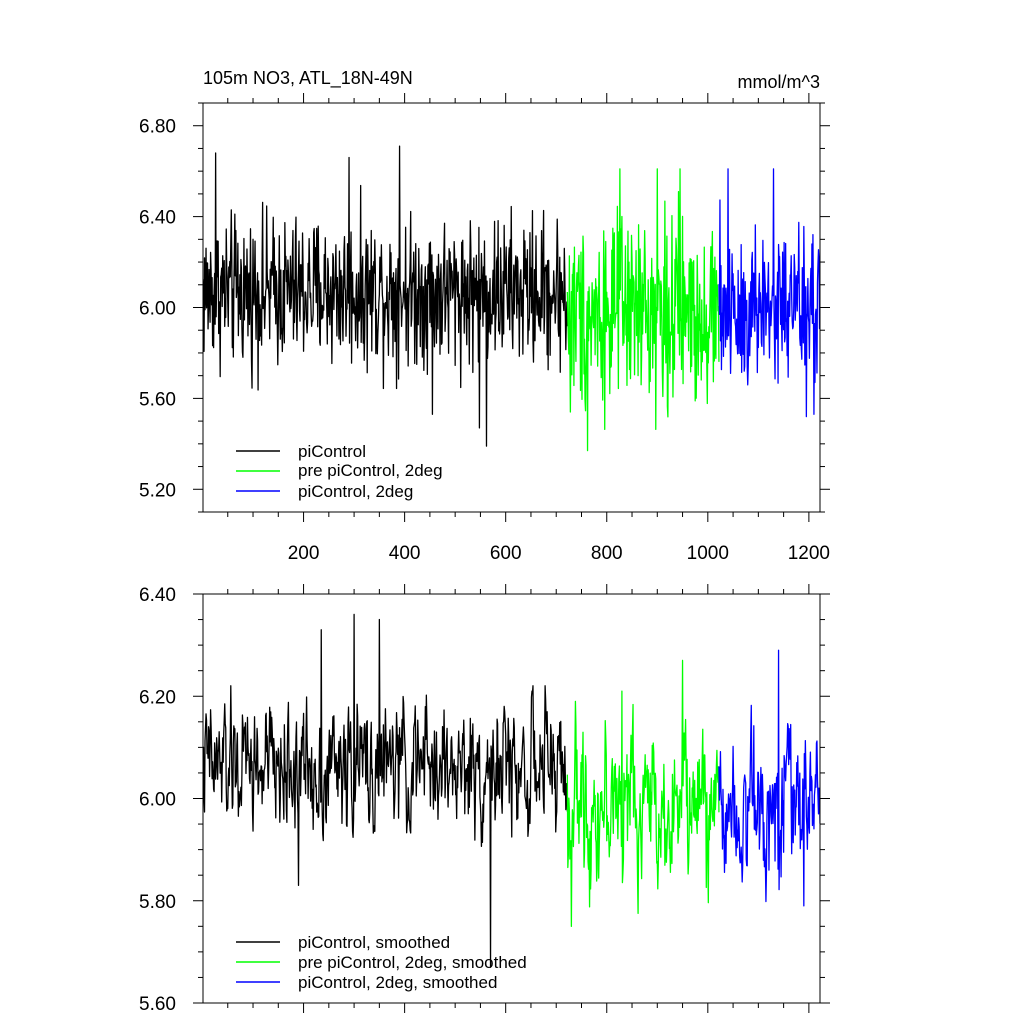 The width and height of the screenshot is (1024, 1029). Describe the element at coordinates (304, 553) in the screenshot. I see `x-tick-label: 200` at that location.